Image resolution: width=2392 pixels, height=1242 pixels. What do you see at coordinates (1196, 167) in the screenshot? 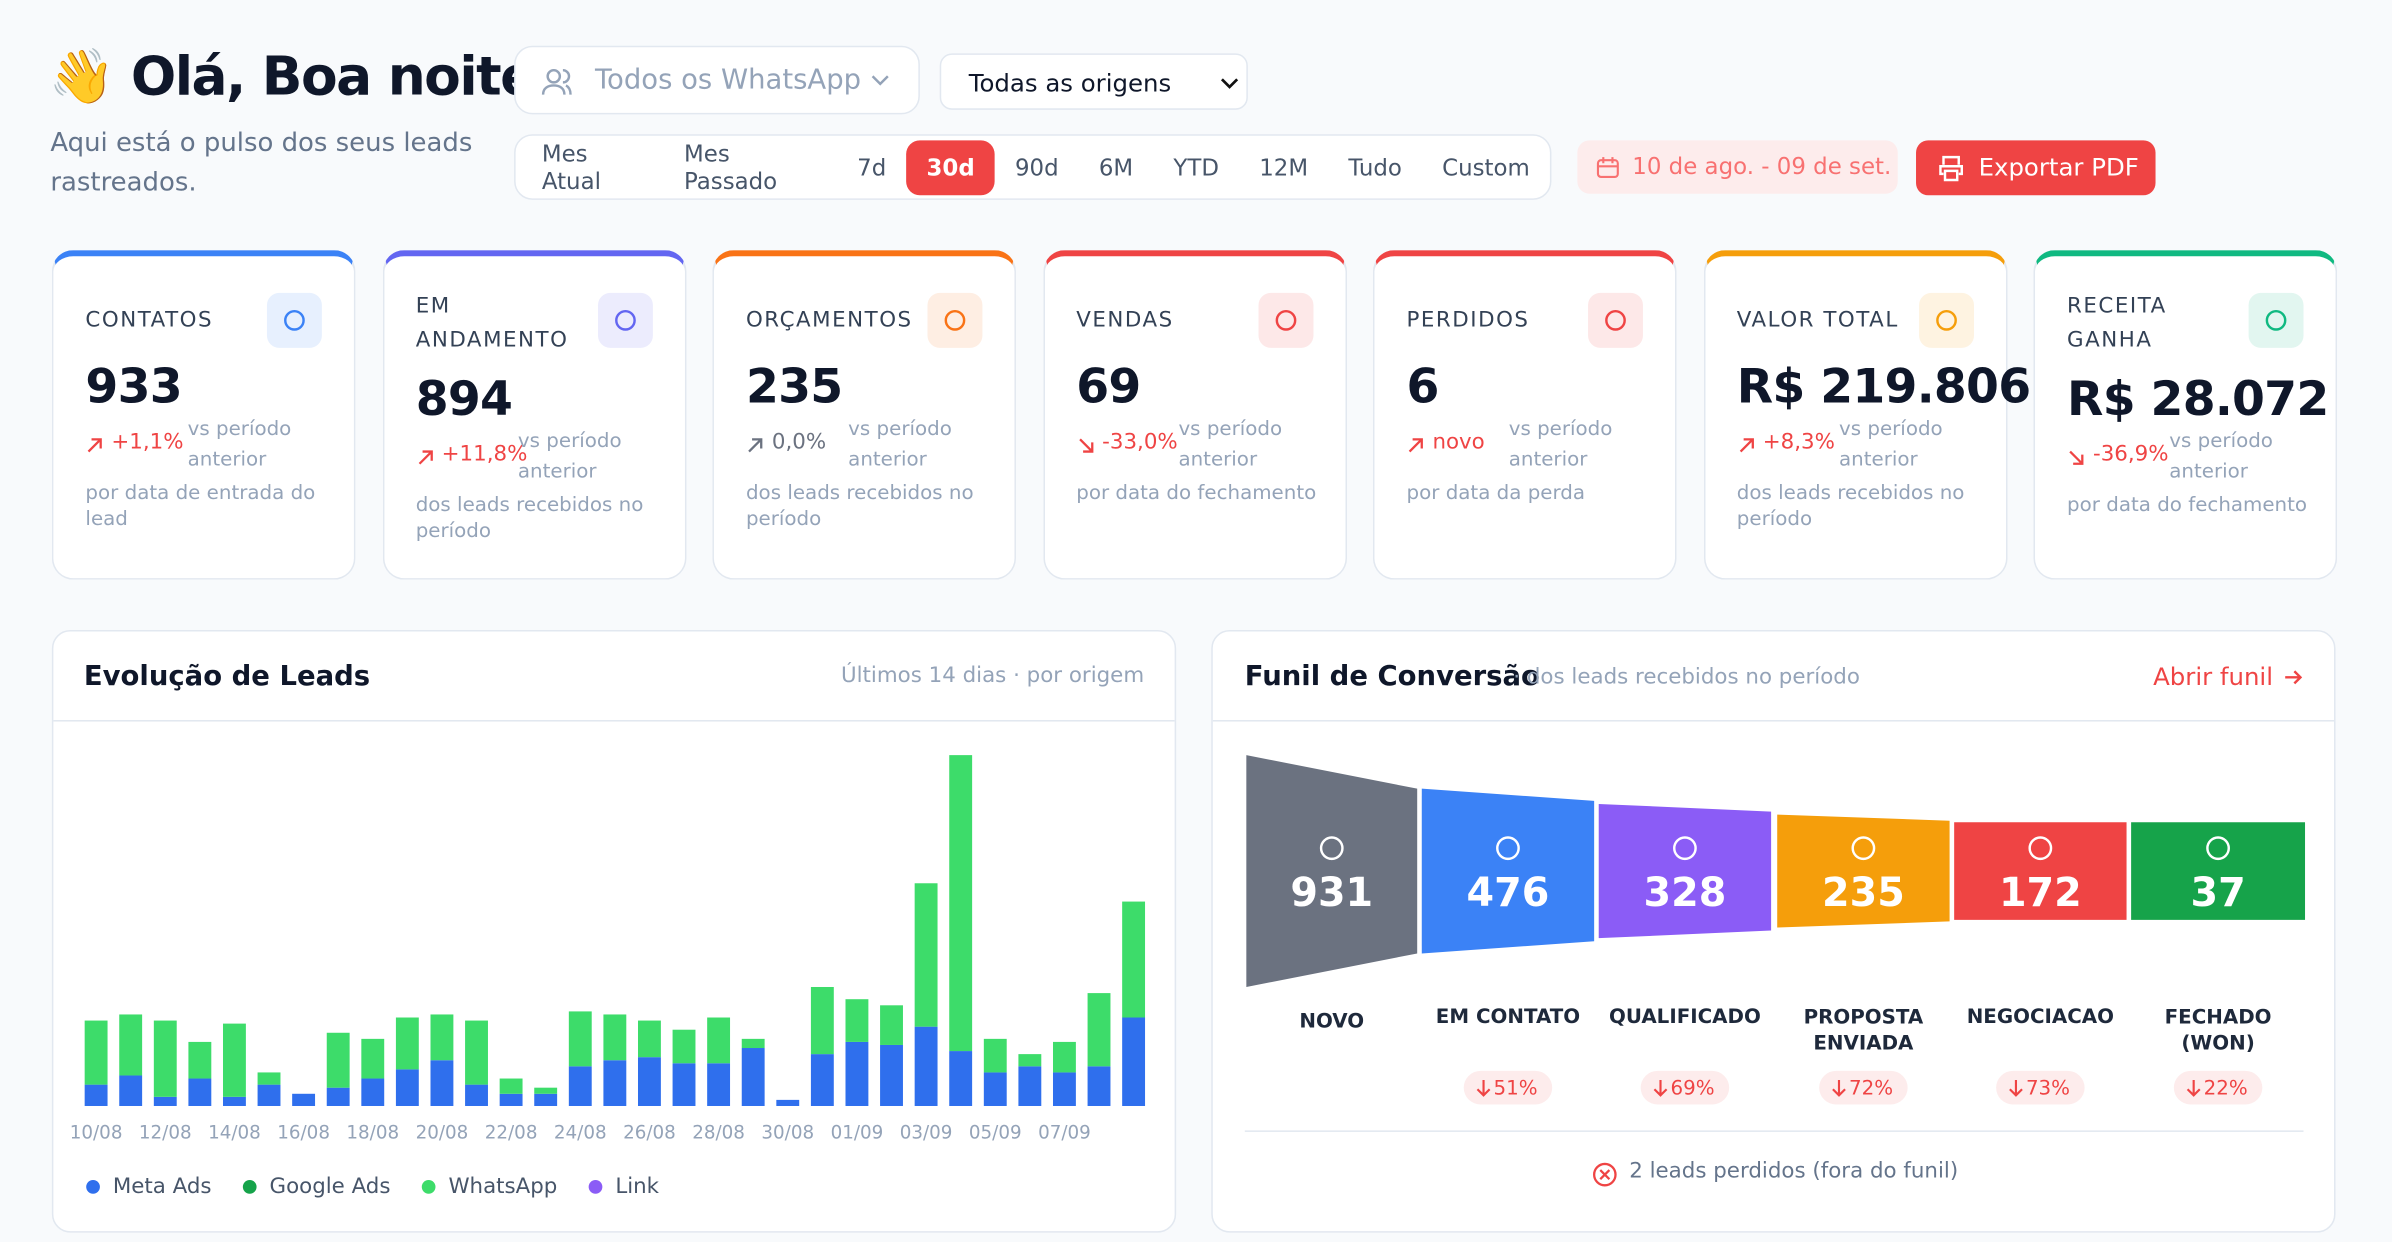
I see `period-option: YTD` at bounding box center [1196, 167].